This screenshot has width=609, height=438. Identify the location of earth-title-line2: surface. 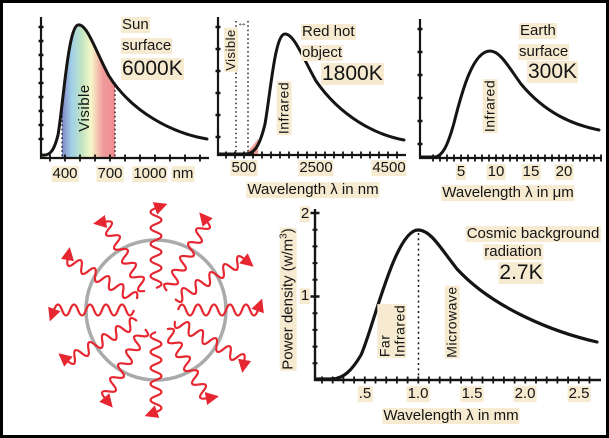
(544, 51).